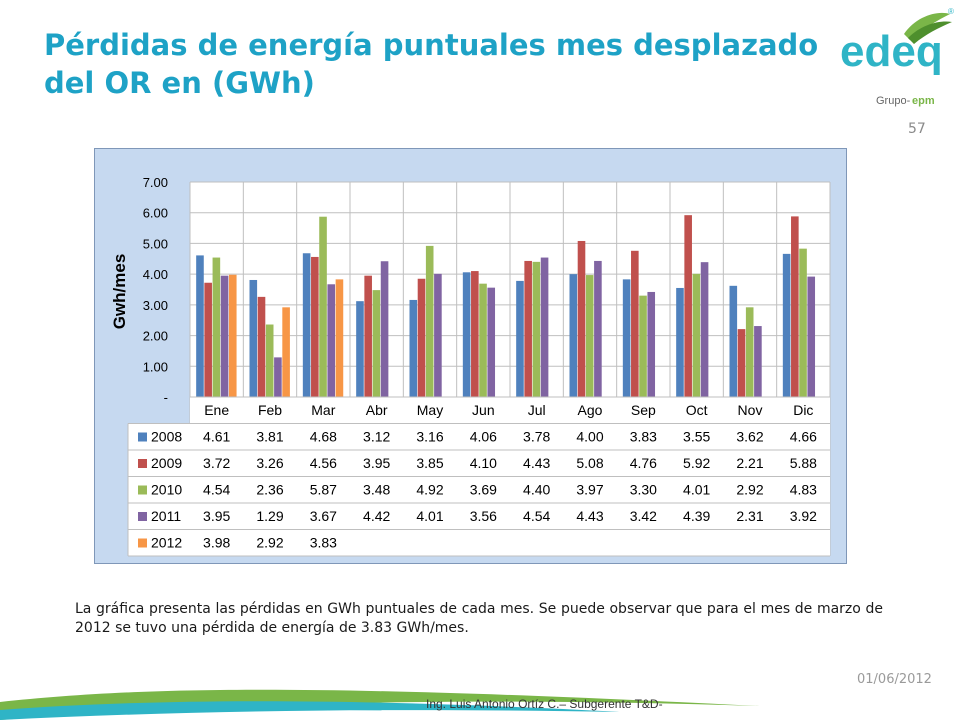  What do you see at coordinates (413, 348) in the screenshot?
I see `bar-2008-May` at bounding box center [413, 348].